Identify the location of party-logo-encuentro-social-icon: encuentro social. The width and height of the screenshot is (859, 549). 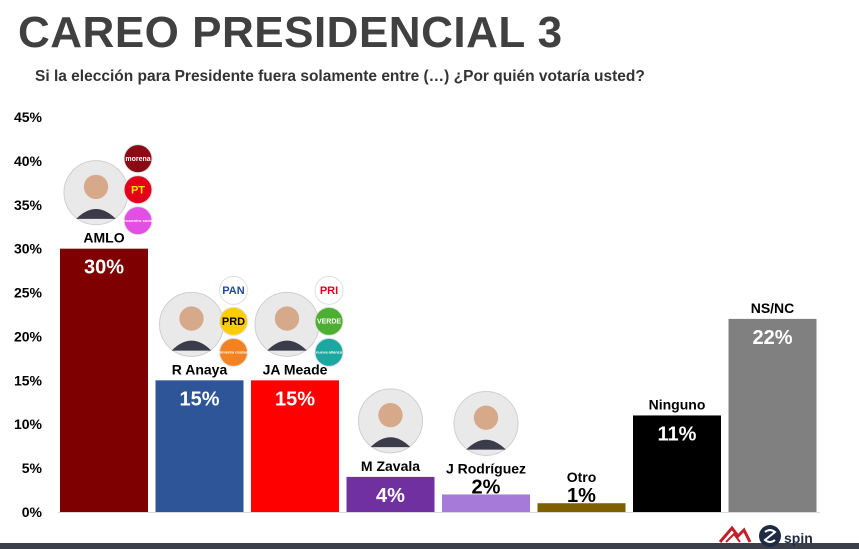
(138, 221).